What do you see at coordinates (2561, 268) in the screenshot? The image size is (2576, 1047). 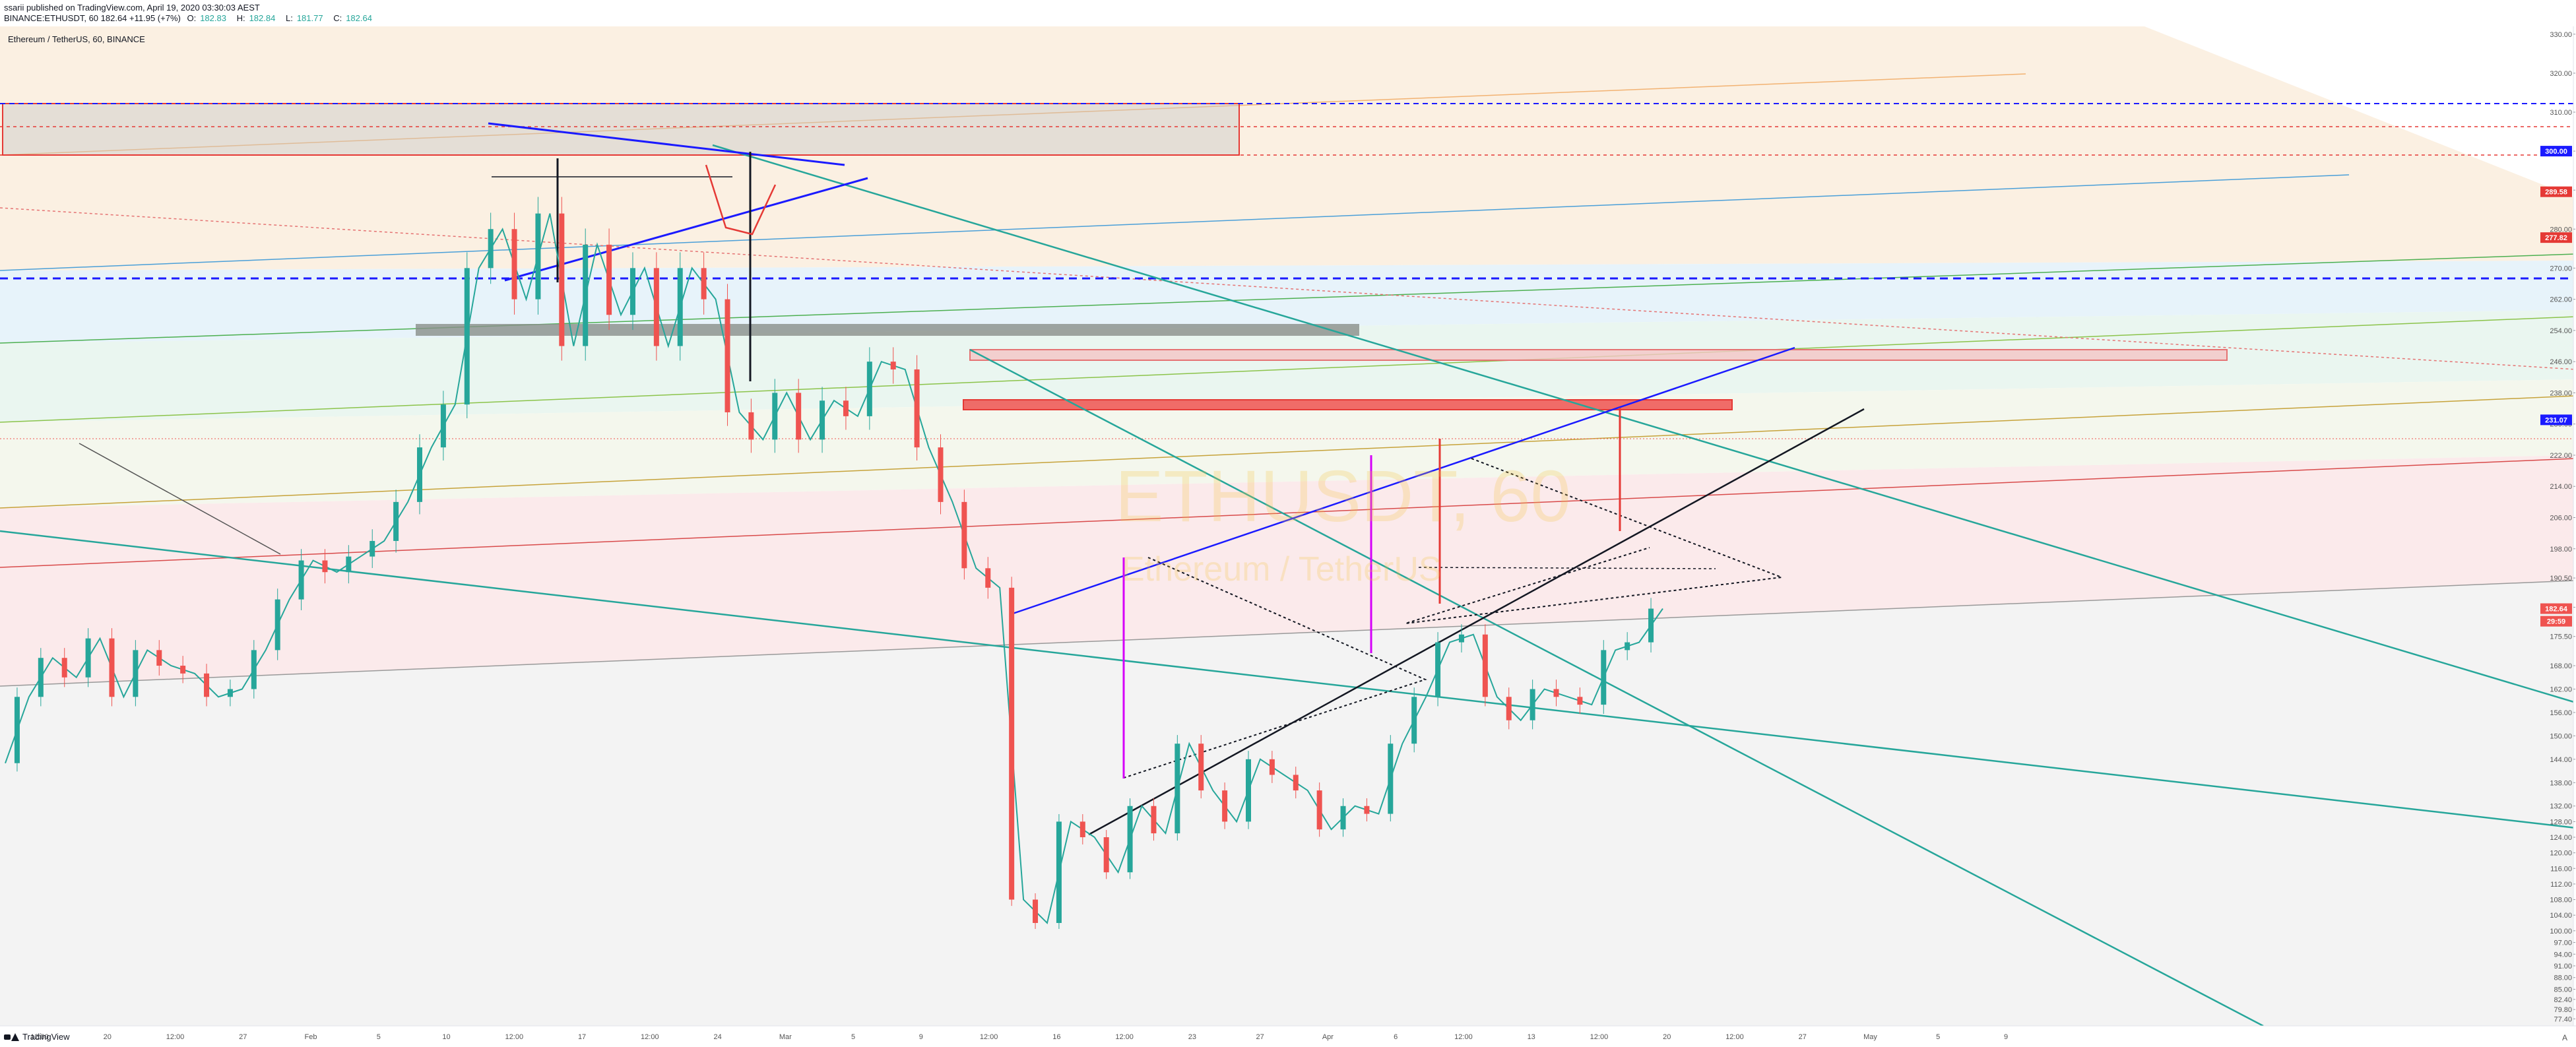 I see `y-tick-label: 270.00` at bounding box center [2561, 268].